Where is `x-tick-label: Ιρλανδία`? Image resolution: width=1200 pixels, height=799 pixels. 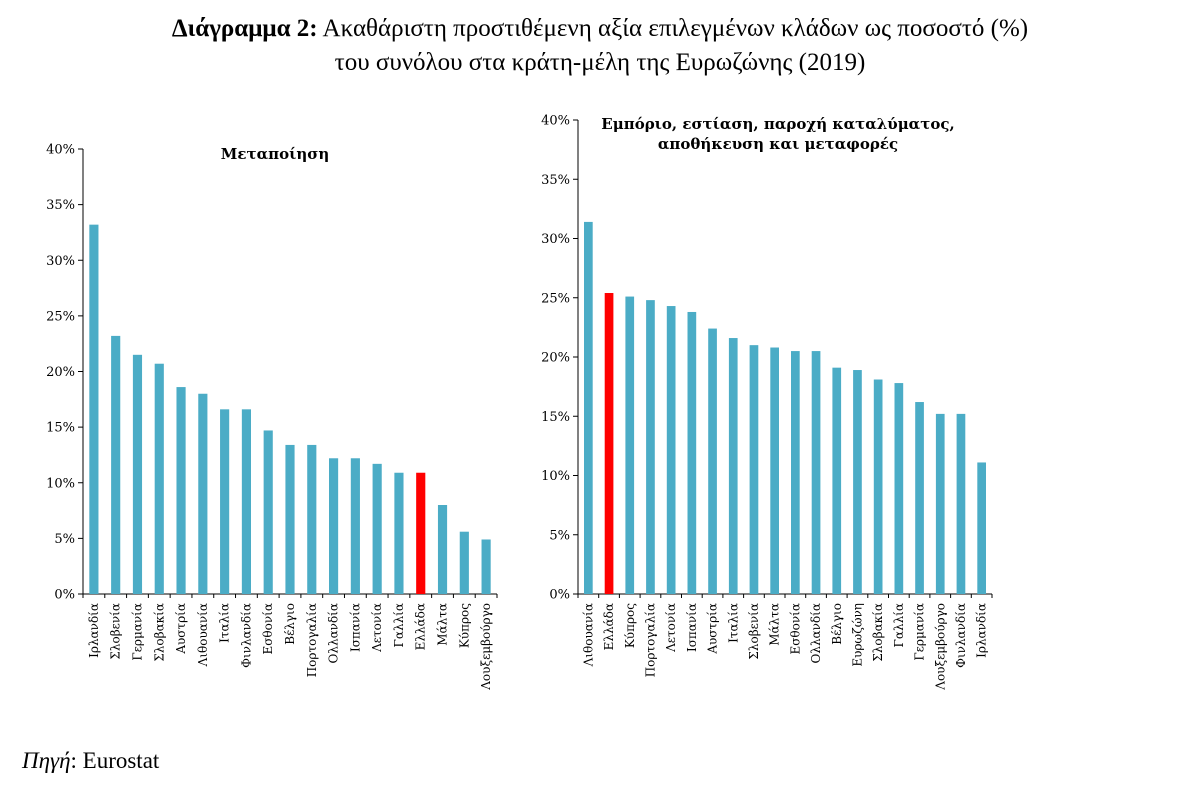 x-tick-label: Ιρλανδία is located at coordinates (94, 630).